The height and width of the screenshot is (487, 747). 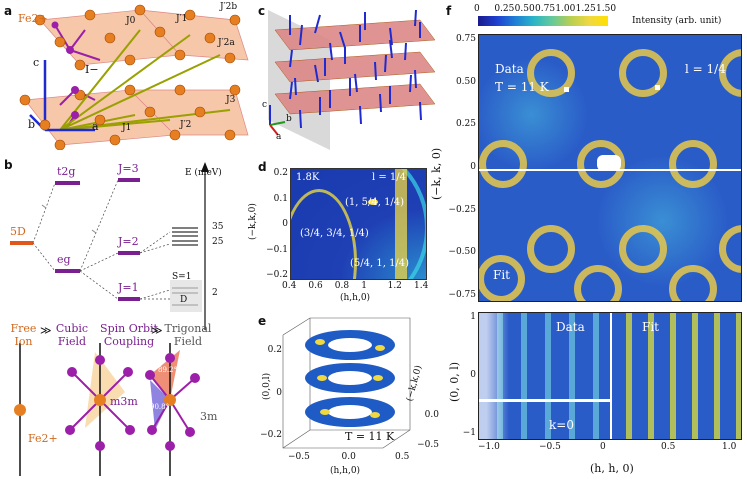 What do you see at coordinates (358, 224) in the screenshot?
I see `panel-d-heatmap` at bounding box center [358, 224].